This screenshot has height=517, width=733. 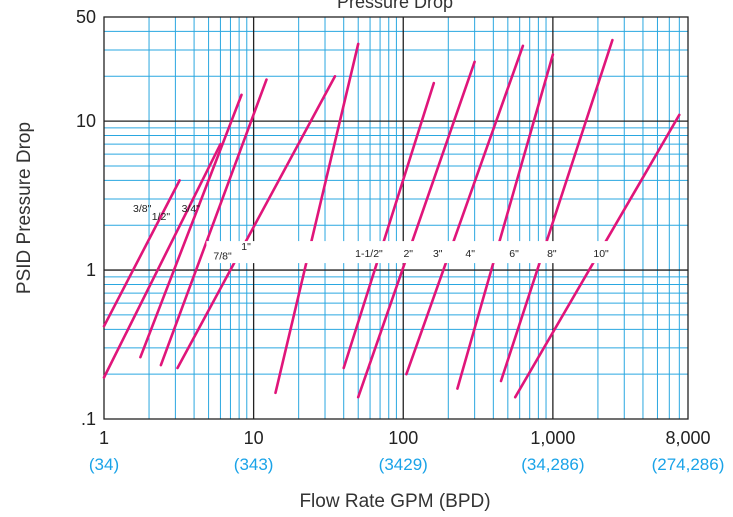 I want to click on pipe-size-label: 8", so click(x=552, y=254).